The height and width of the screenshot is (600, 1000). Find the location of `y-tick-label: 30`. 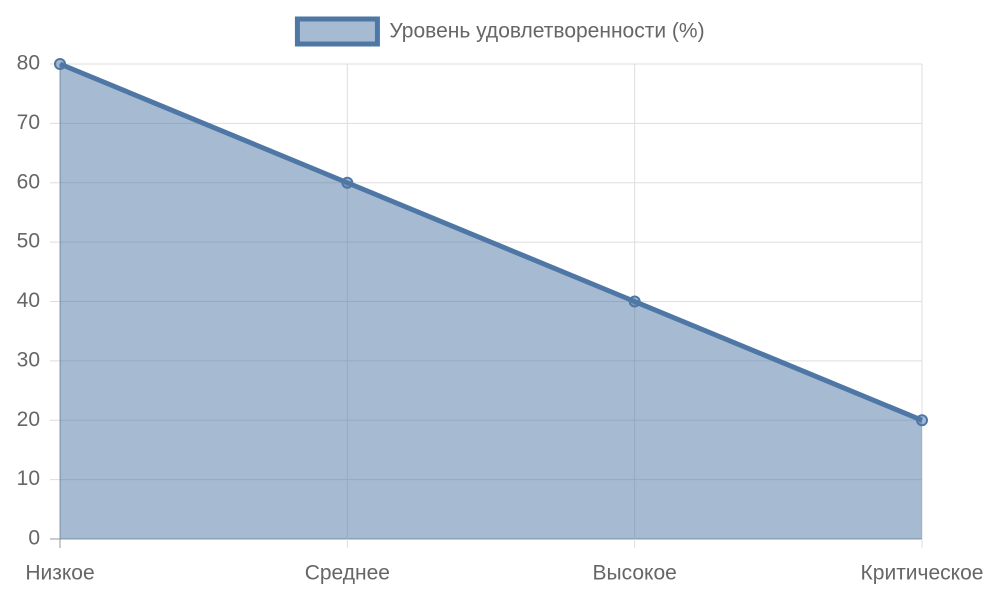

y-tick-label: 30 is located at coordinates (28, 359).